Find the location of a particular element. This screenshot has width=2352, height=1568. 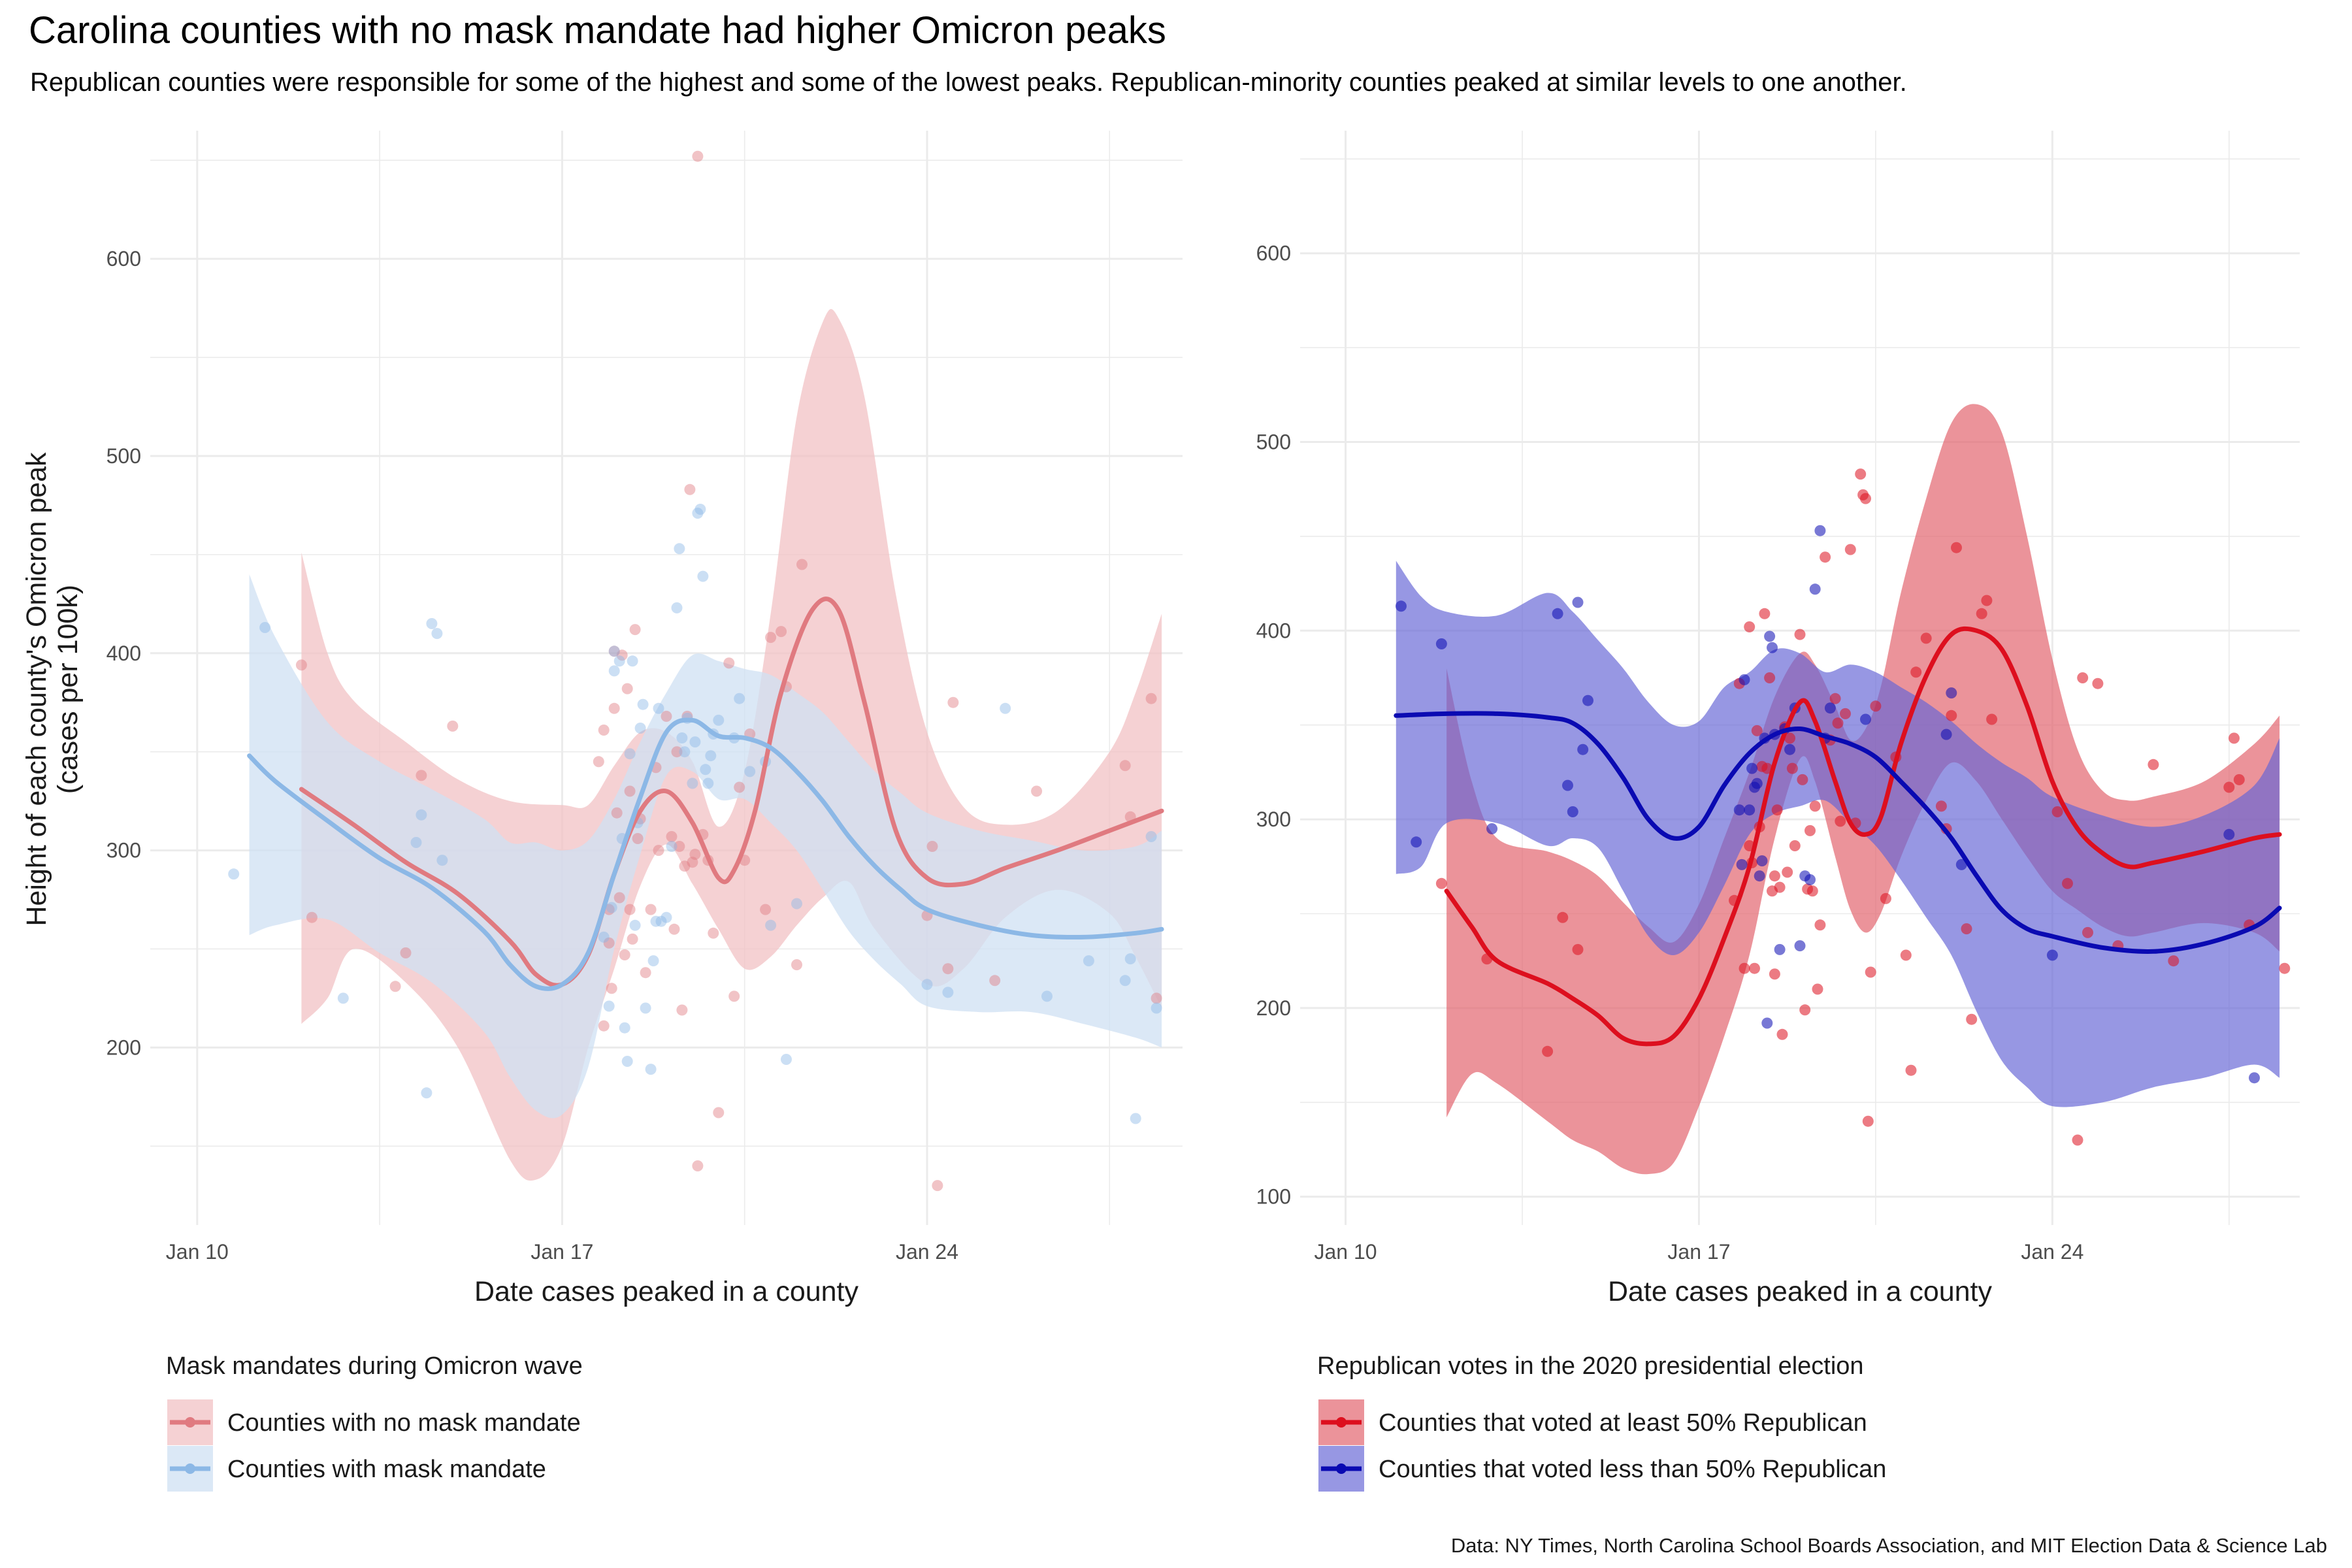

y-tick-label: 300 is located at coordinates (123, 850).